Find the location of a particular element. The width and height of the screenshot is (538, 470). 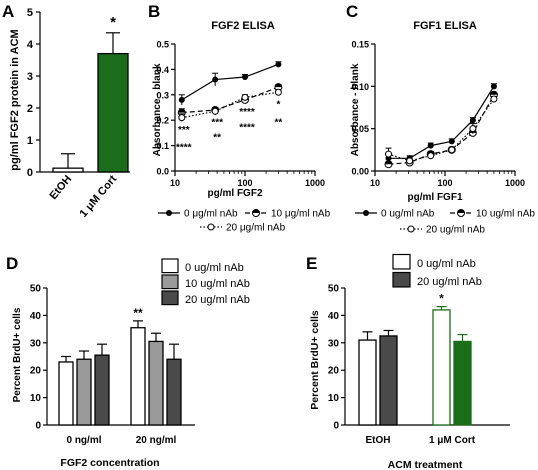

chart-b-y-tick-label: 0.1 is located at coordinates (162, 146).